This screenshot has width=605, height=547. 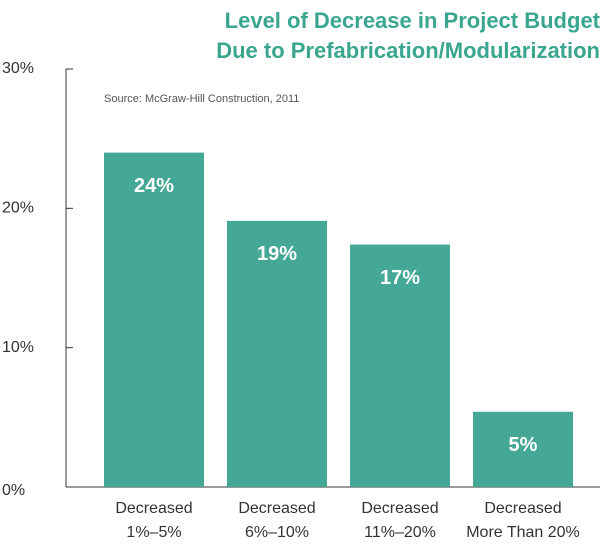 I want to click on x-tick-label: More Than 20%, so click(x=523, y=532).